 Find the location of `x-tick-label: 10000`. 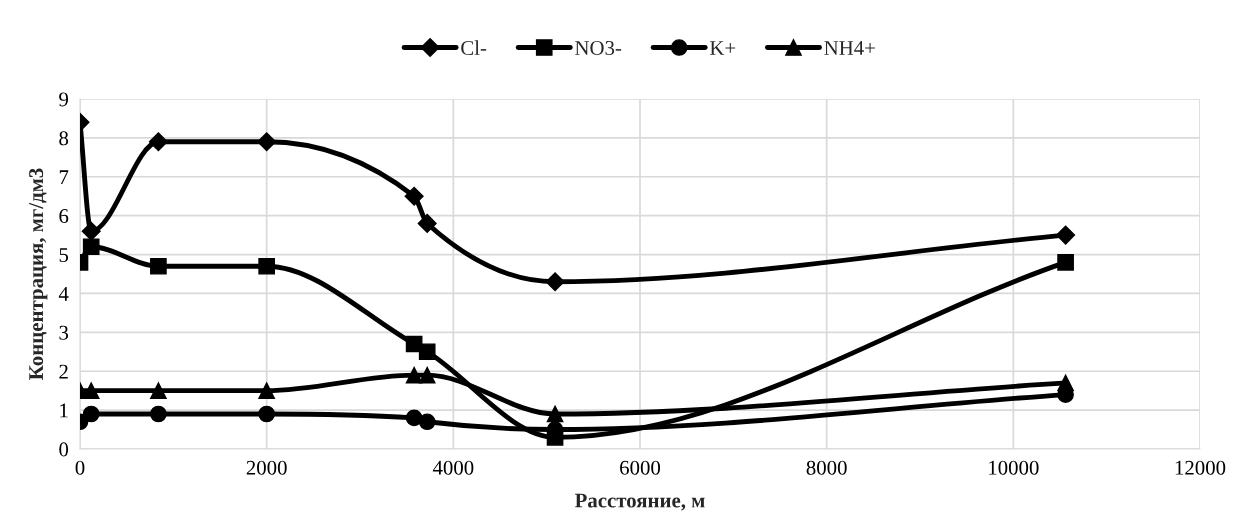

x-tick-label: 10000 is located at coordinates (1014, 467).